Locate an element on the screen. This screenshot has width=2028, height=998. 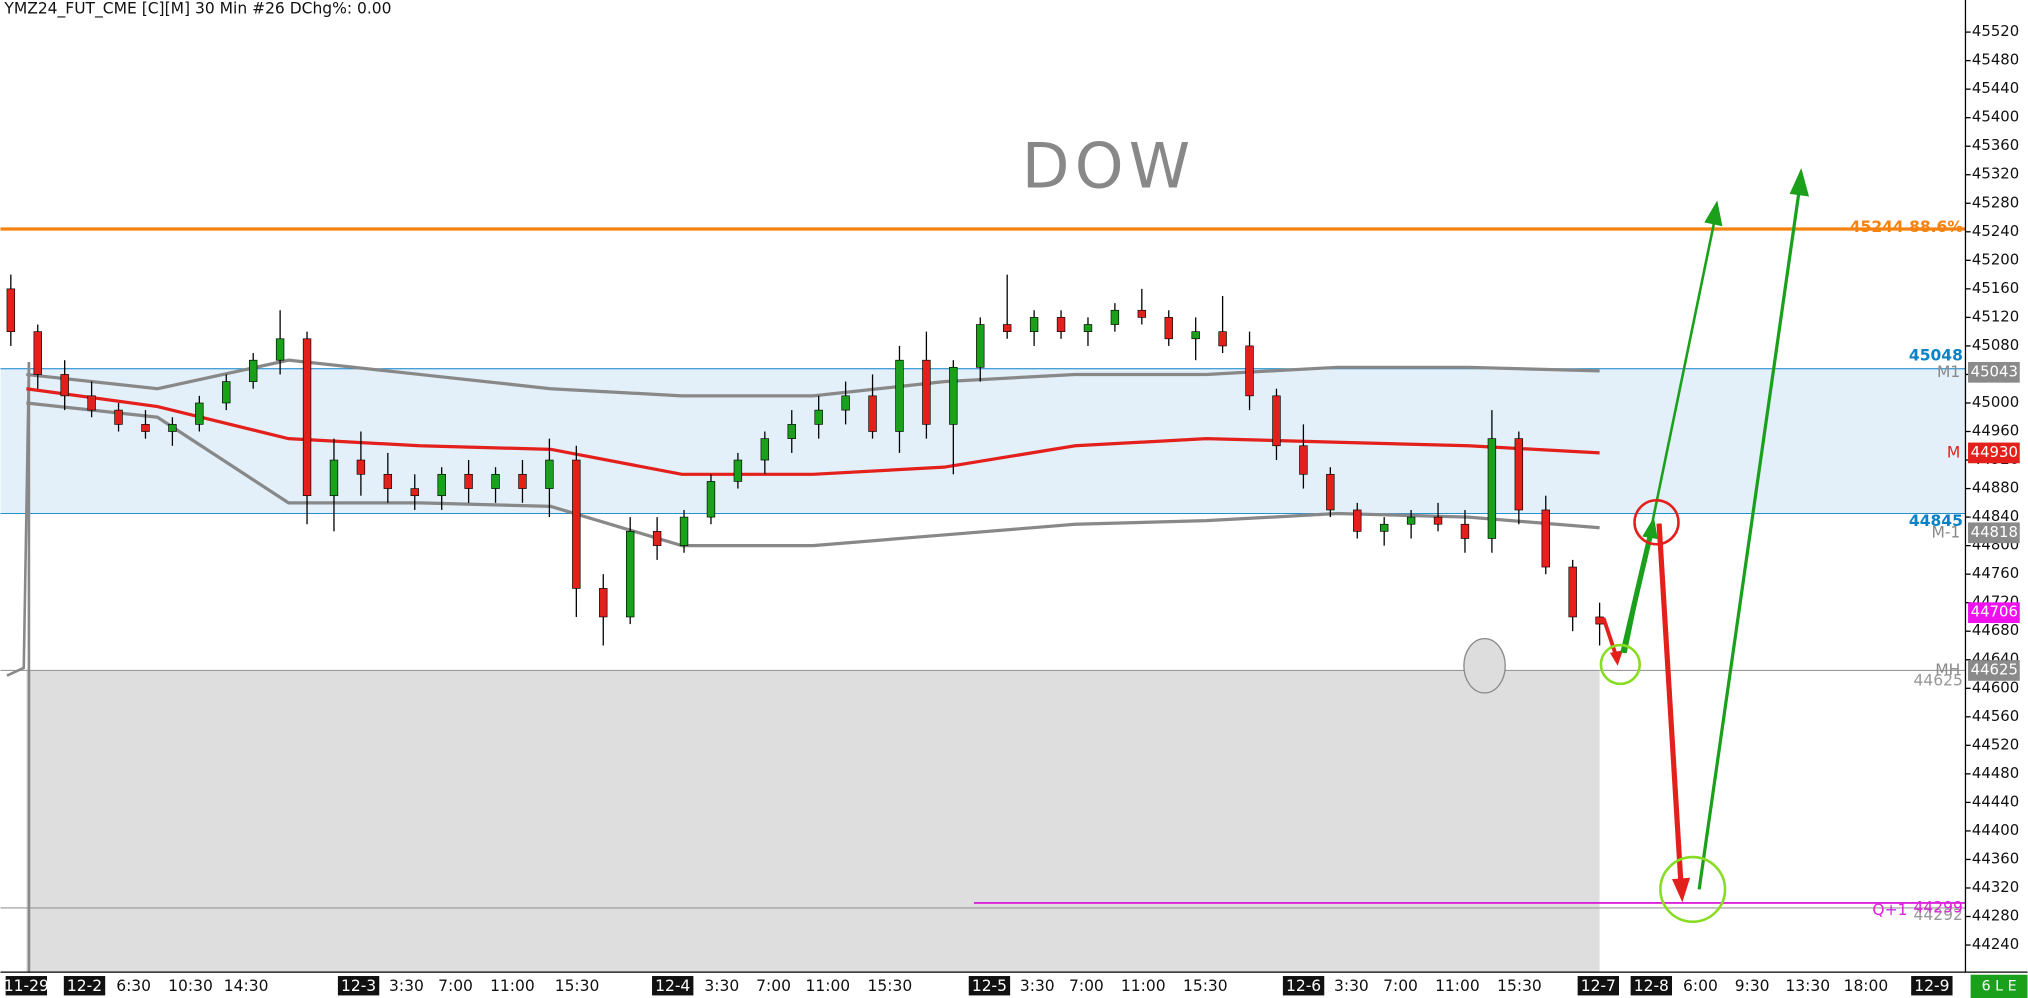
arrowhead is located at coordinates (1799, 182).